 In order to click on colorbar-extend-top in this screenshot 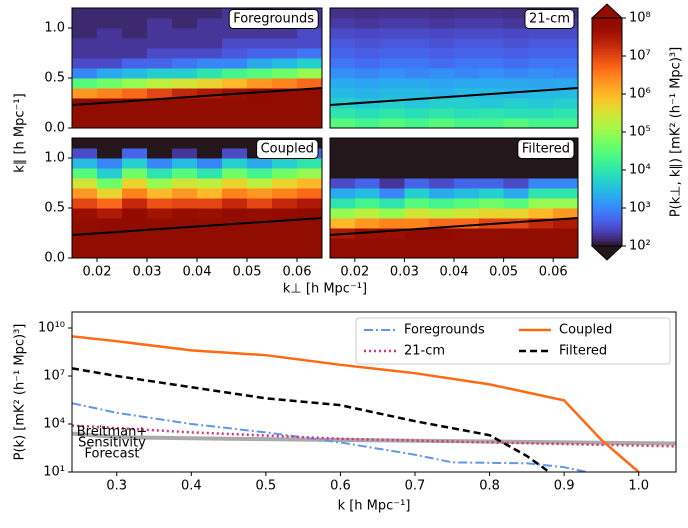, I will do `click(607, 11)`.